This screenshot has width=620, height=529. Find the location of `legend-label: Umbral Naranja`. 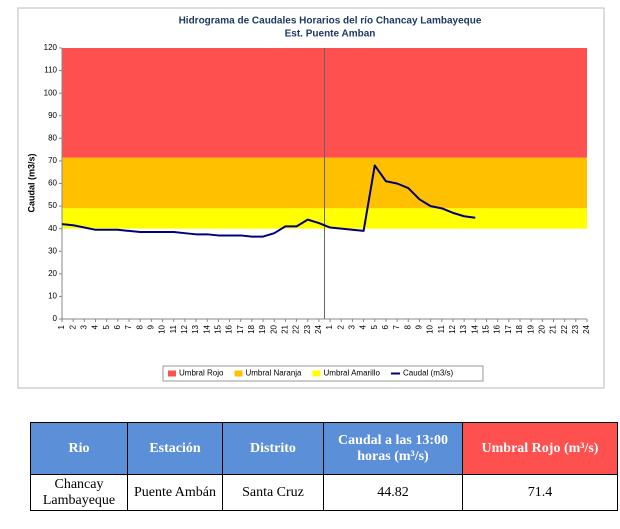

legend-label: Umbral Naranja is located at coordinates (273, 373).